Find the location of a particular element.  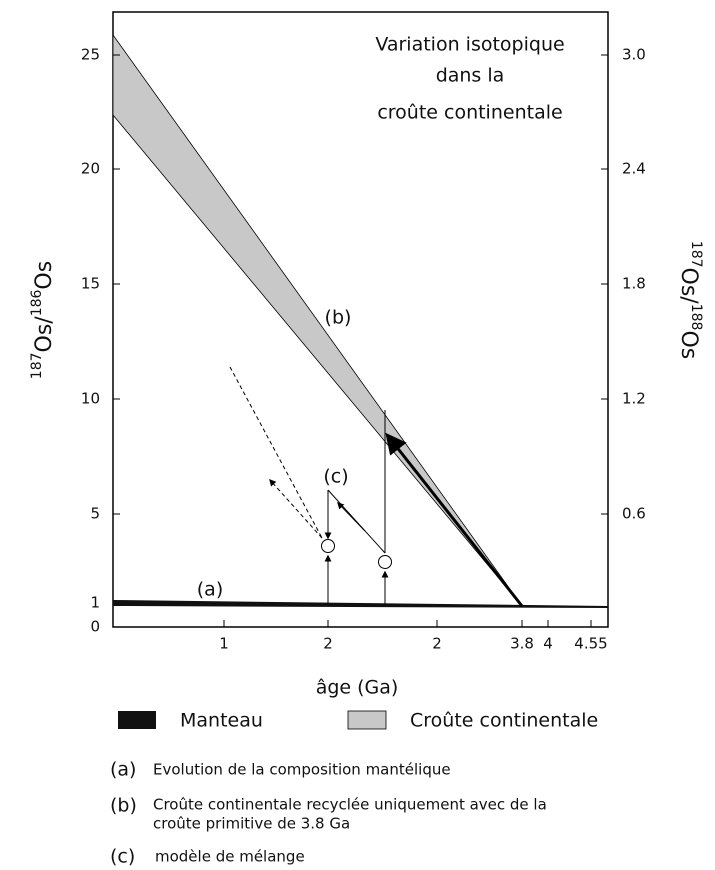

right-ticks: 3.0 2.4 1.8 1.2 0.6 is located at coordinates (623, 284).